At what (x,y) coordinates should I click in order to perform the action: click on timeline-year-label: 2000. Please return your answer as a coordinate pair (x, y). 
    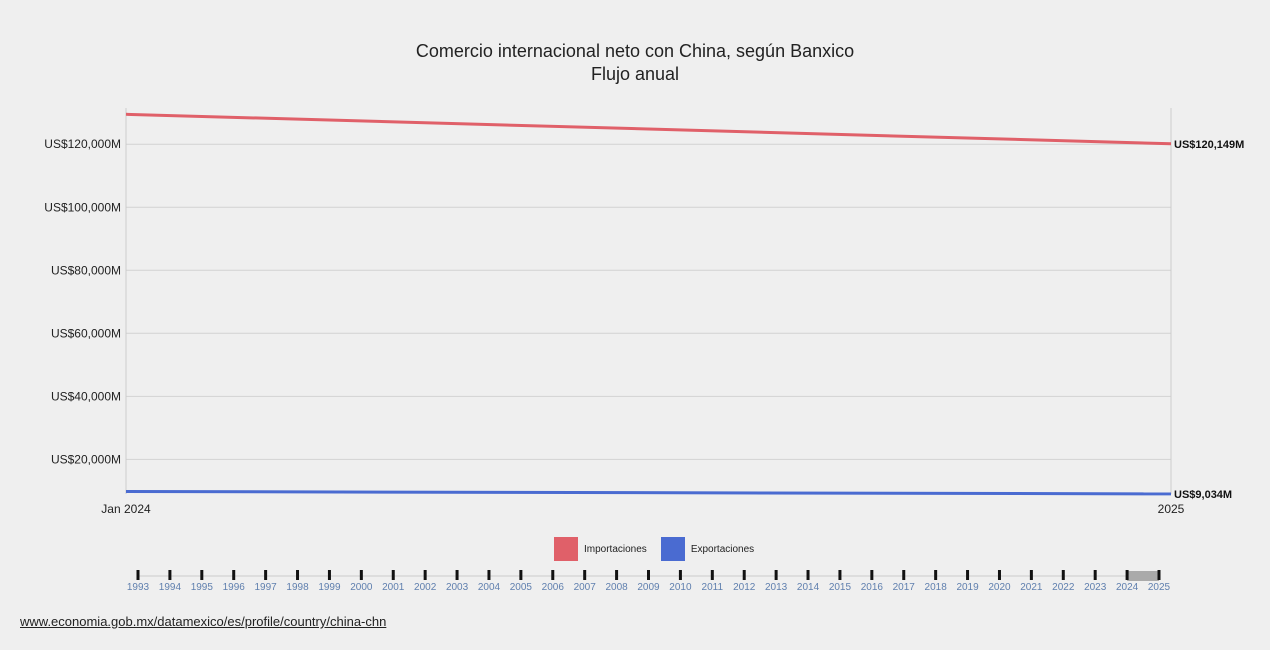
    Looking at the image, I should click on (361, 587).